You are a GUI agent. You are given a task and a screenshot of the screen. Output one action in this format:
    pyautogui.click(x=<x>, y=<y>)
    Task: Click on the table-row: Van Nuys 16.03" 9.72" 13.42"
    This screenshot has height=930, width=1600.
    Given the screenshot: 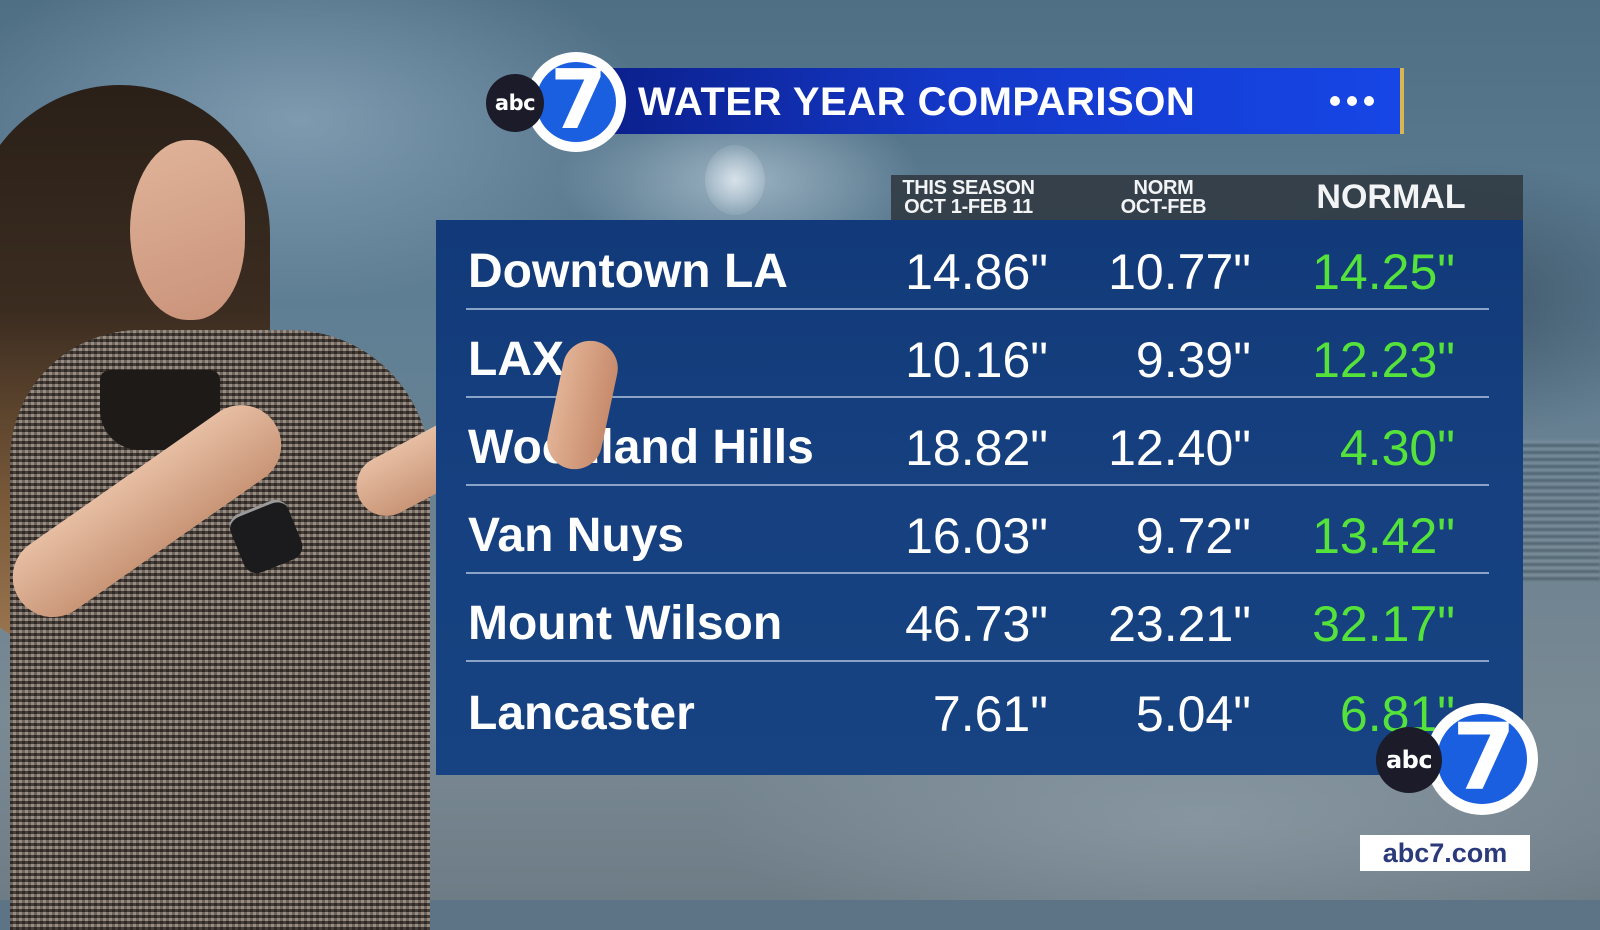 What is the action you would take?
    pyautogui.click(x=979, y=530)
    